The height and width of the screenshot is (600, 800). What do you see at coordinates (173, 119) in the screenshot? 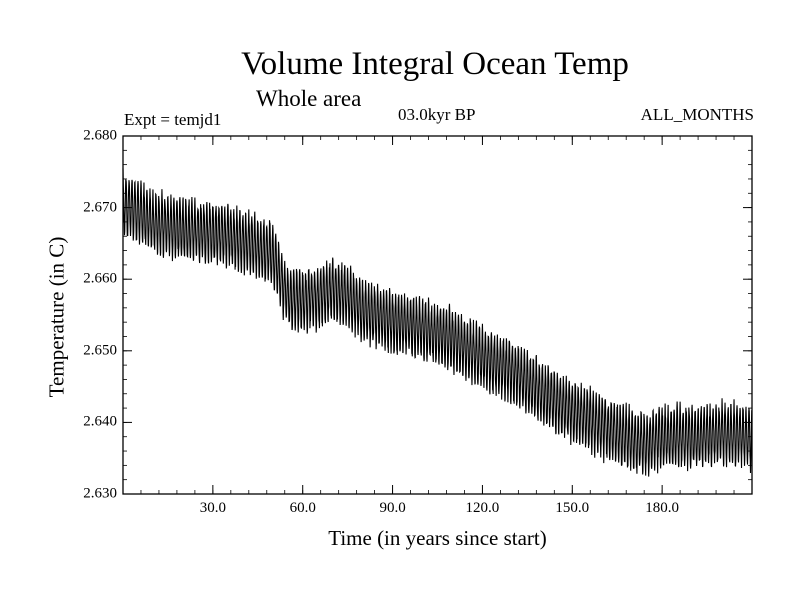
I see `experiment-label: Expt = temjd1` at bounding box center [173, 119].